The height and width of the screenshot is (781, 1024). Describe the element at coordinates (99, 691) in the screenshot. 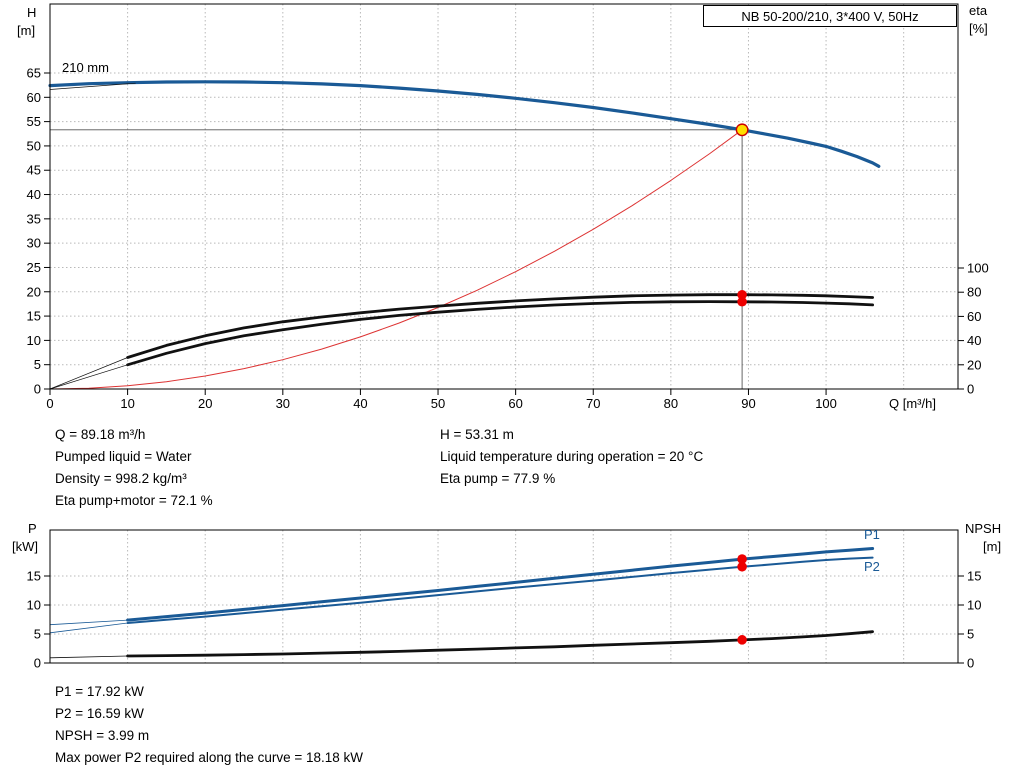

I see `p1-value: P1 = 17.92 kW` at that location.